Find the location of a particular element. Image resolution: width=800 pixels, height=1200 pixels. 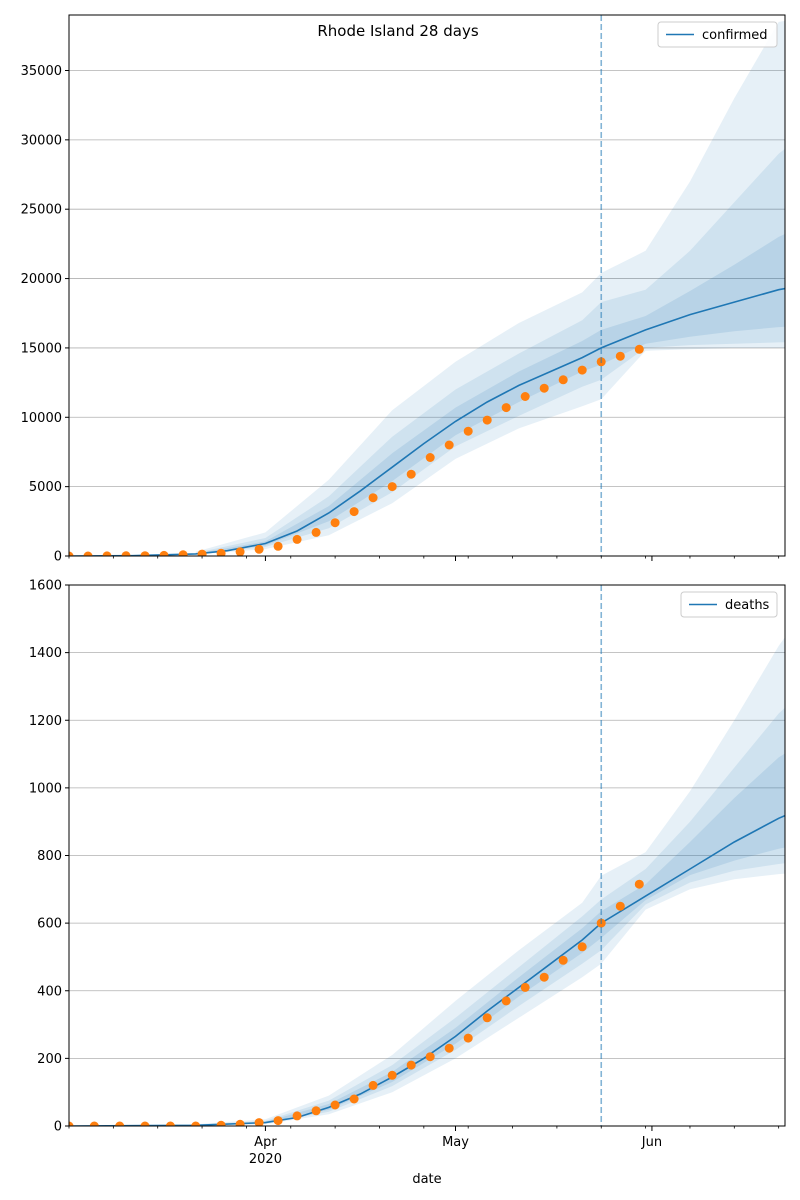

x-tick-label: Apr is located at coordinates (265, 1142).